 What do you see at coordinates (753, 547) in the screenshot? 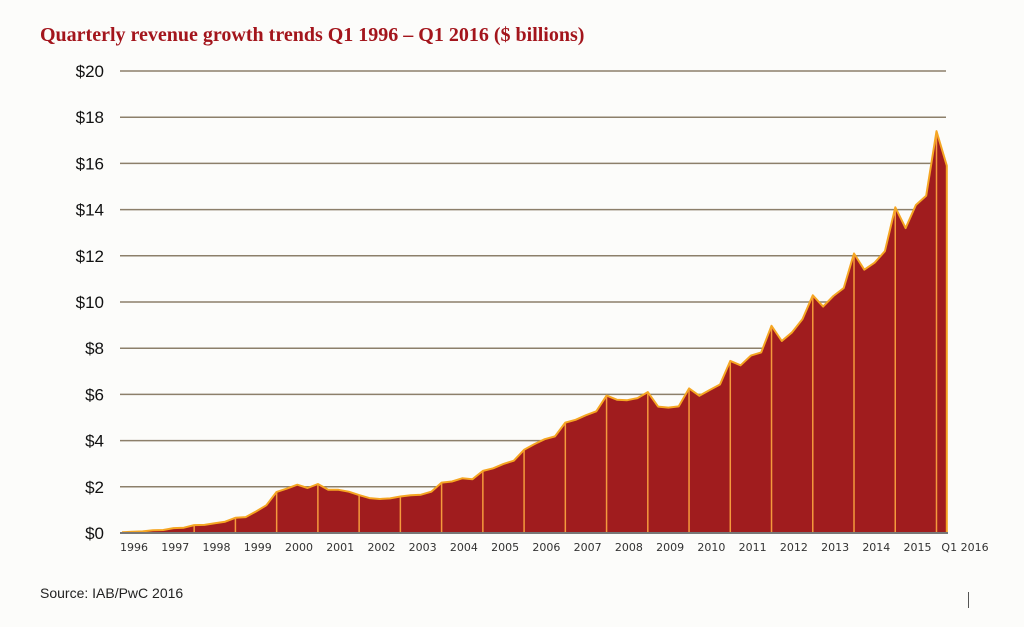
I see `x-tick-label: 2011` at bounding box center [753, 547].